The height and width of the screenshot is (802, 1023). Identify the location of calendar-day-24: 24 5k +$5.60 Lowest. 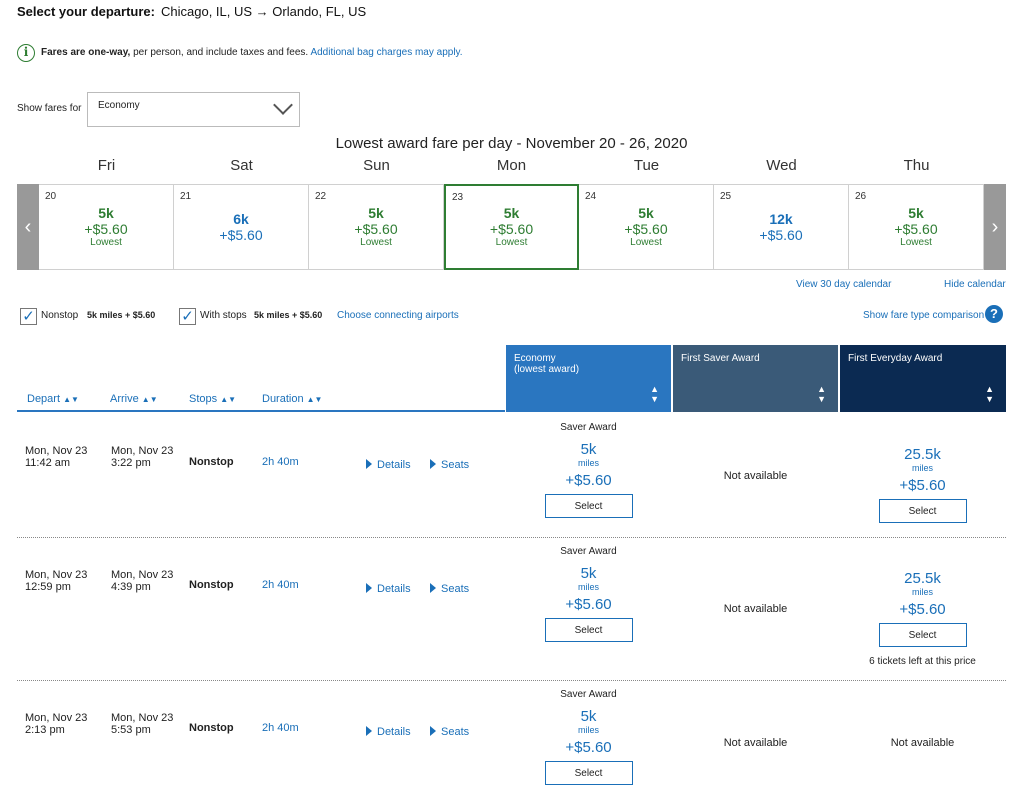
(646, 227).